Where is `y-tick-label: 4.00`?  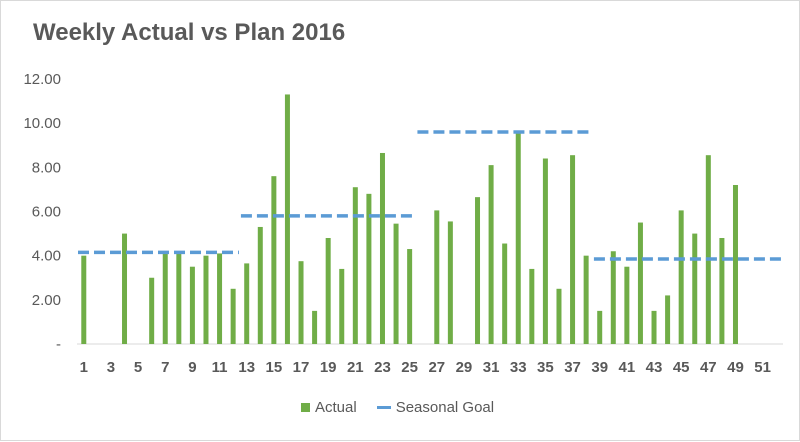 y-tick-label: 4.00 is located at coordinates (46, 256).